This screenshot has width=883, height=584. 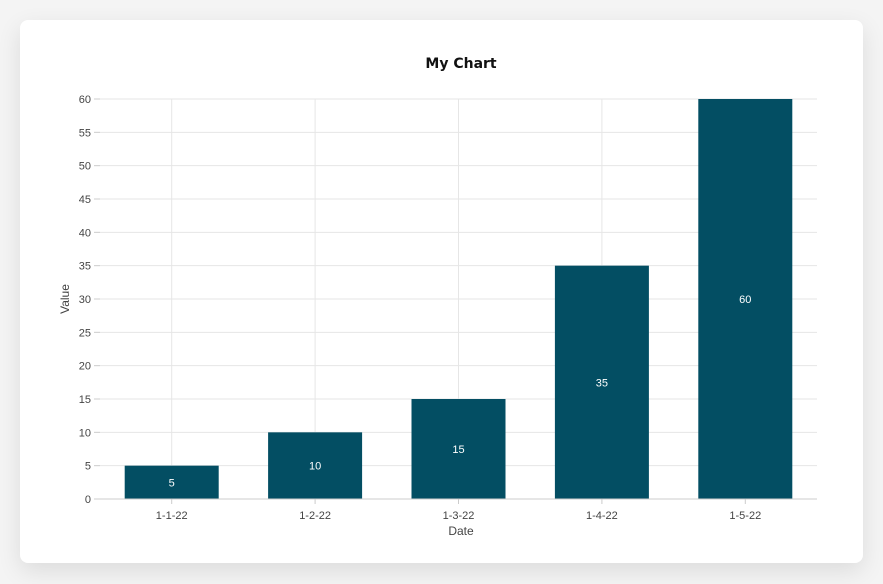 I want to click on y-tick-label: 15, so click(x=85, y=400).